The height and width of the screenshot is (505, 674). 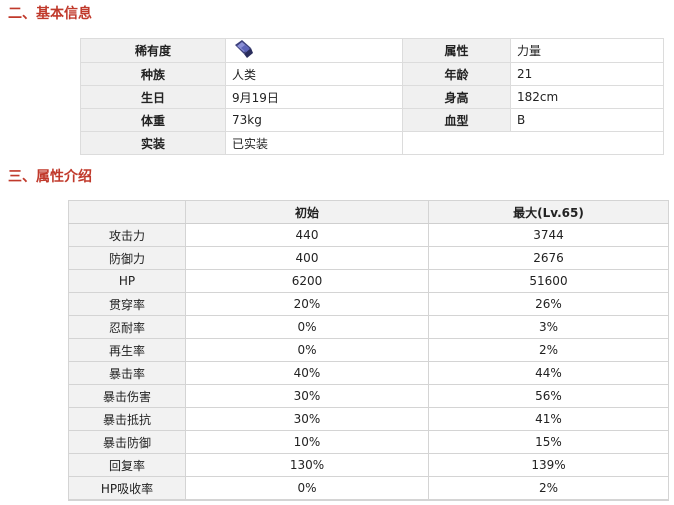 What do you see at coordinates (307, 465) in the screenshot?
I see `initial-value: 130%` at bounding box center [307, 465].